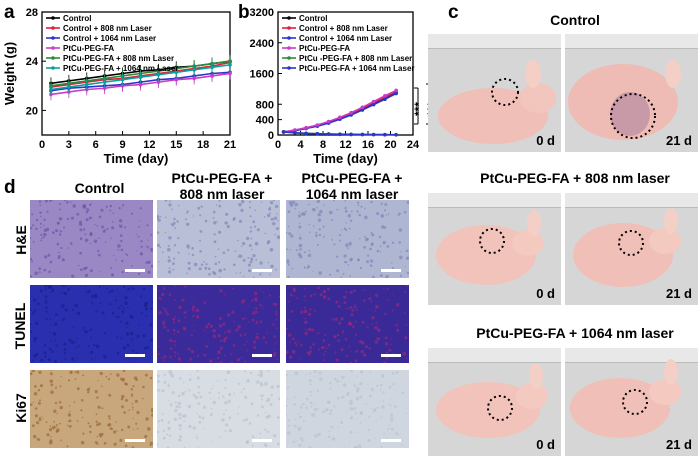 The image size is (700, 459). What do you see at coordinates (324, 48) in the screenshot?
I see `legend-label: PtCu-PEG-FA` at bounding box center [324, 48].